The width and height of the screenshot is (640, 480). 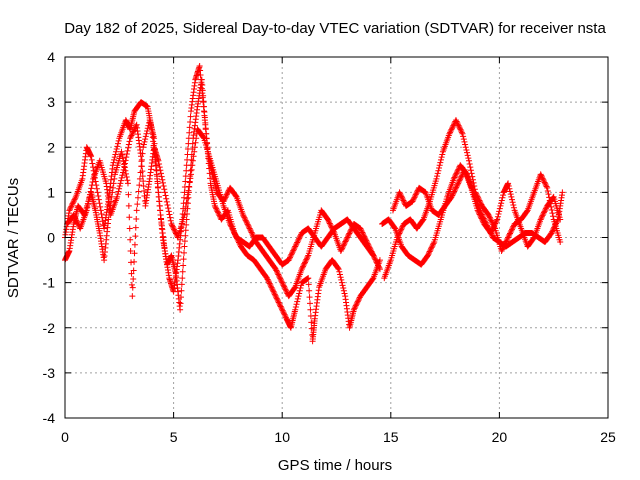 I want to click on x-tick-label: 20, so click(x=500, y=437).